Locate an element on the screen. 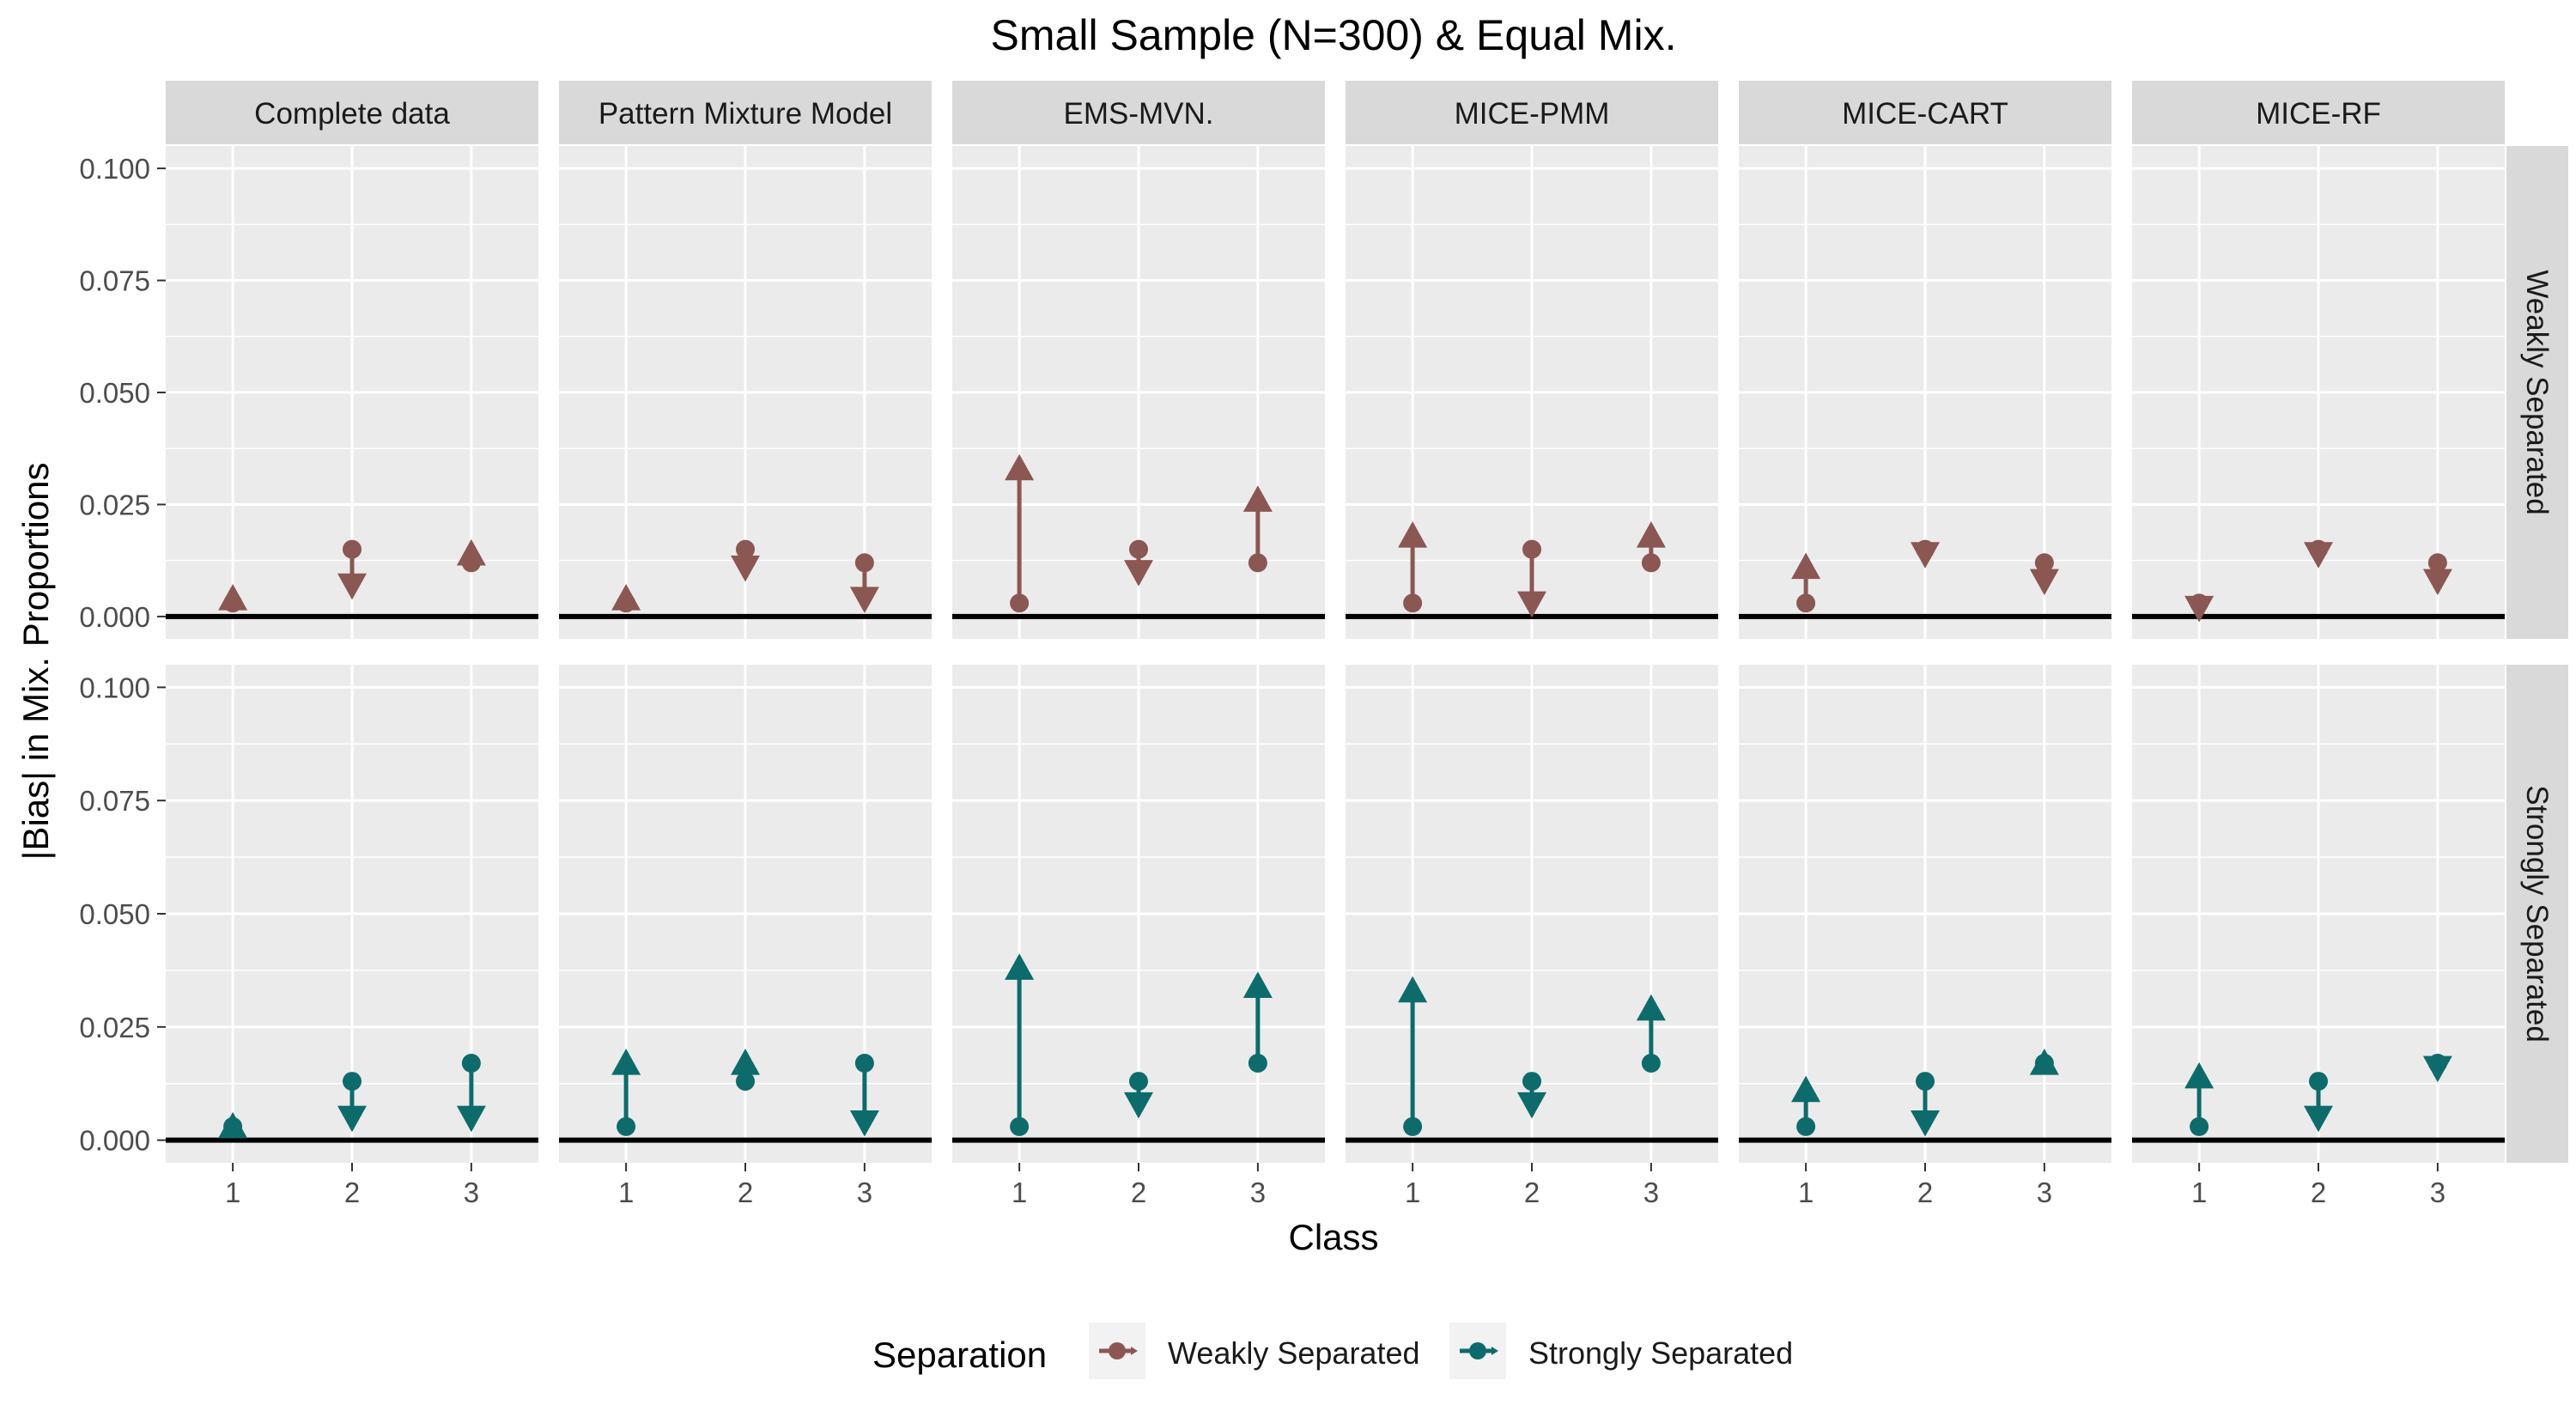  facet-label-column: EMS-MVN. is located at coordinates (1139, 114).